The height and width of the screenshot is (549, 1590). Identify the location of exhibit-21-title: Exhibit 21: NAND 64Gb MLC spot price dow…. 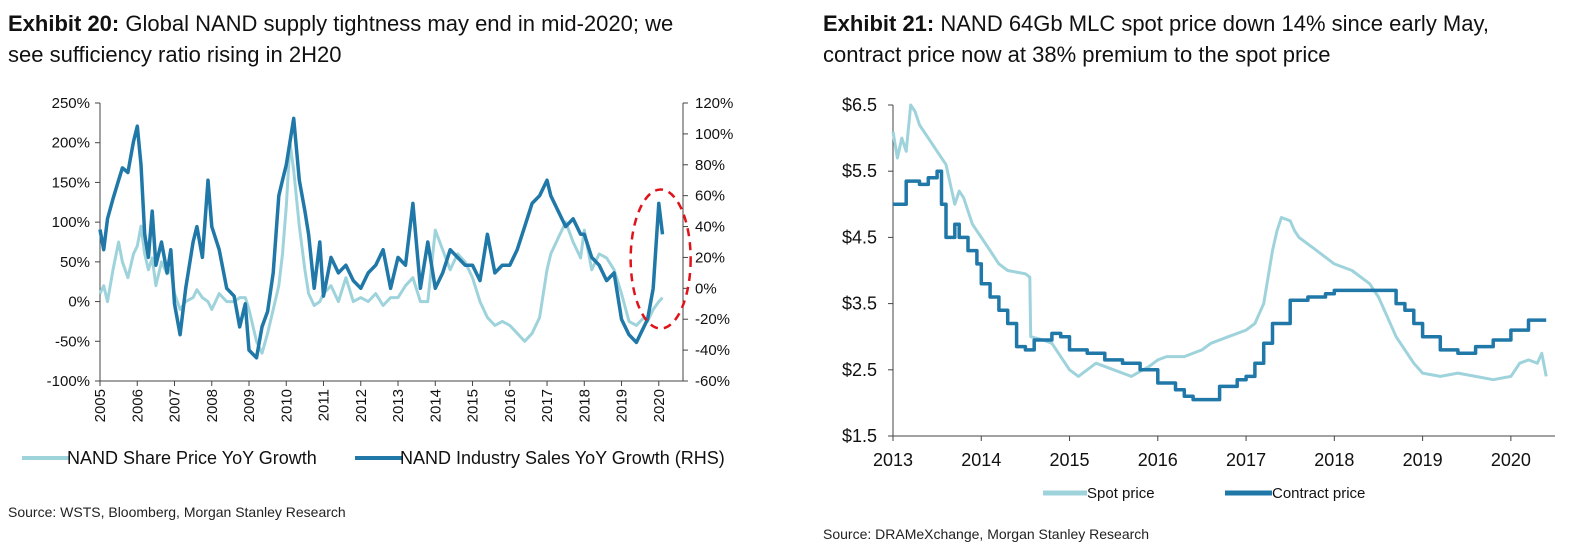
(1156, 39).